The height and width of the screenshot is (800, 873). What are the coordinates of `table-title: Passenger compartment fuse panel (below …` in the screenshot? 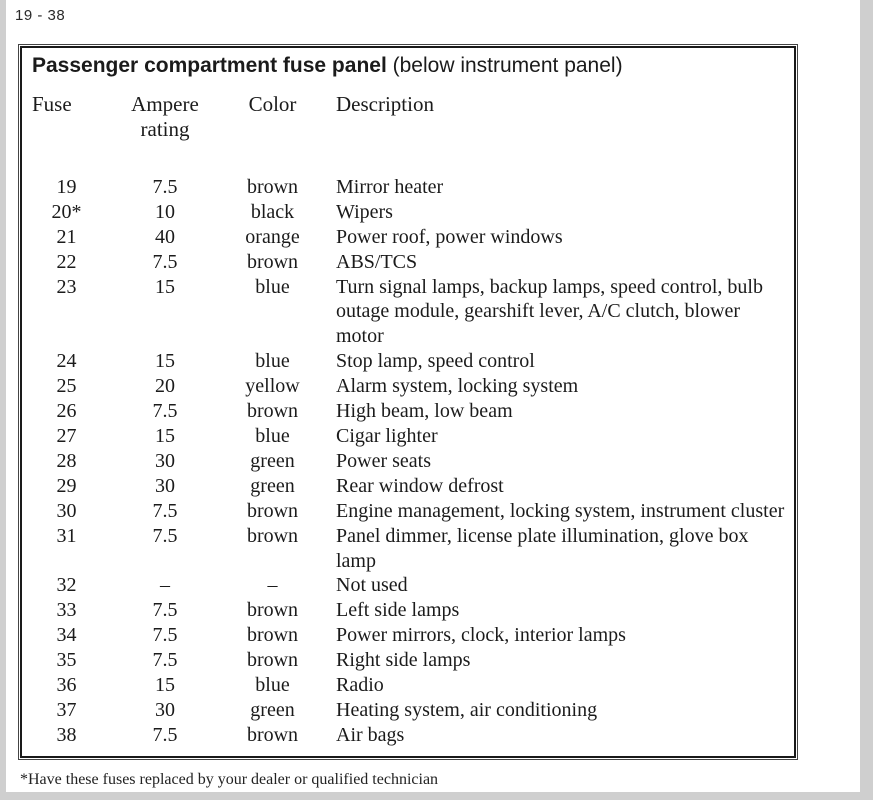 It's located at (408, 66).